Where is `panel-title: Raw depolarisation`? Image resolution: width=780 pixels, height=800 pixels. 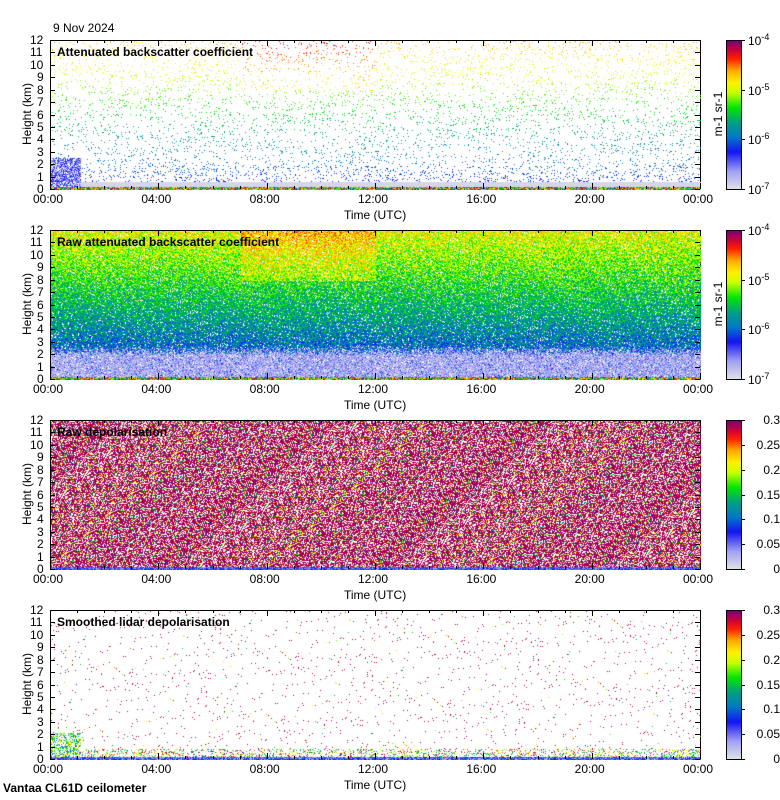 panel-title: Raw depolarisation is located at coordinates (112, 432).